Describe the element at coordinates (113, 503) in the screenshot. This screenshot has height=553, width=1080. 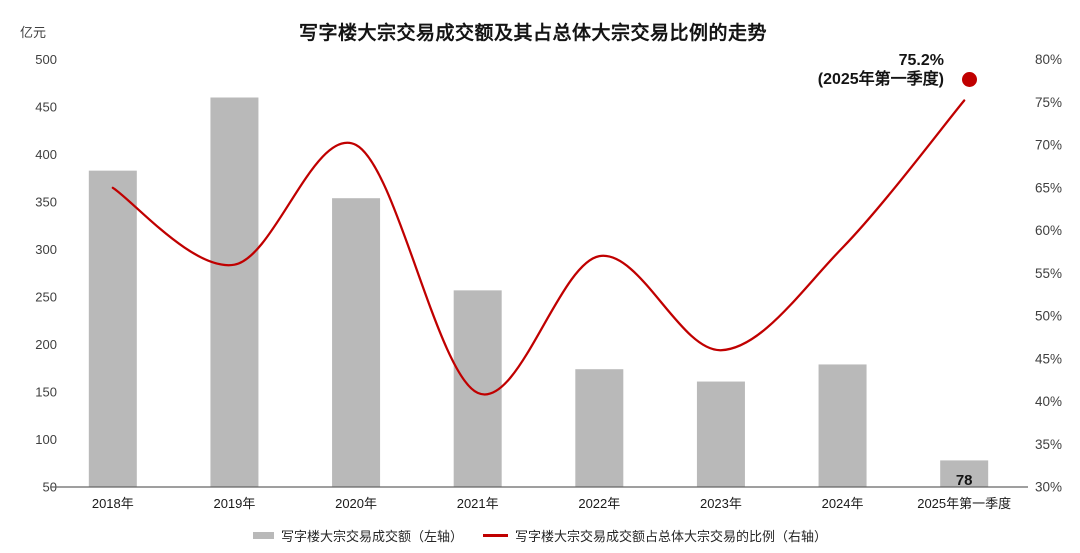
I see `x-axis-label: 2018年` at that location.